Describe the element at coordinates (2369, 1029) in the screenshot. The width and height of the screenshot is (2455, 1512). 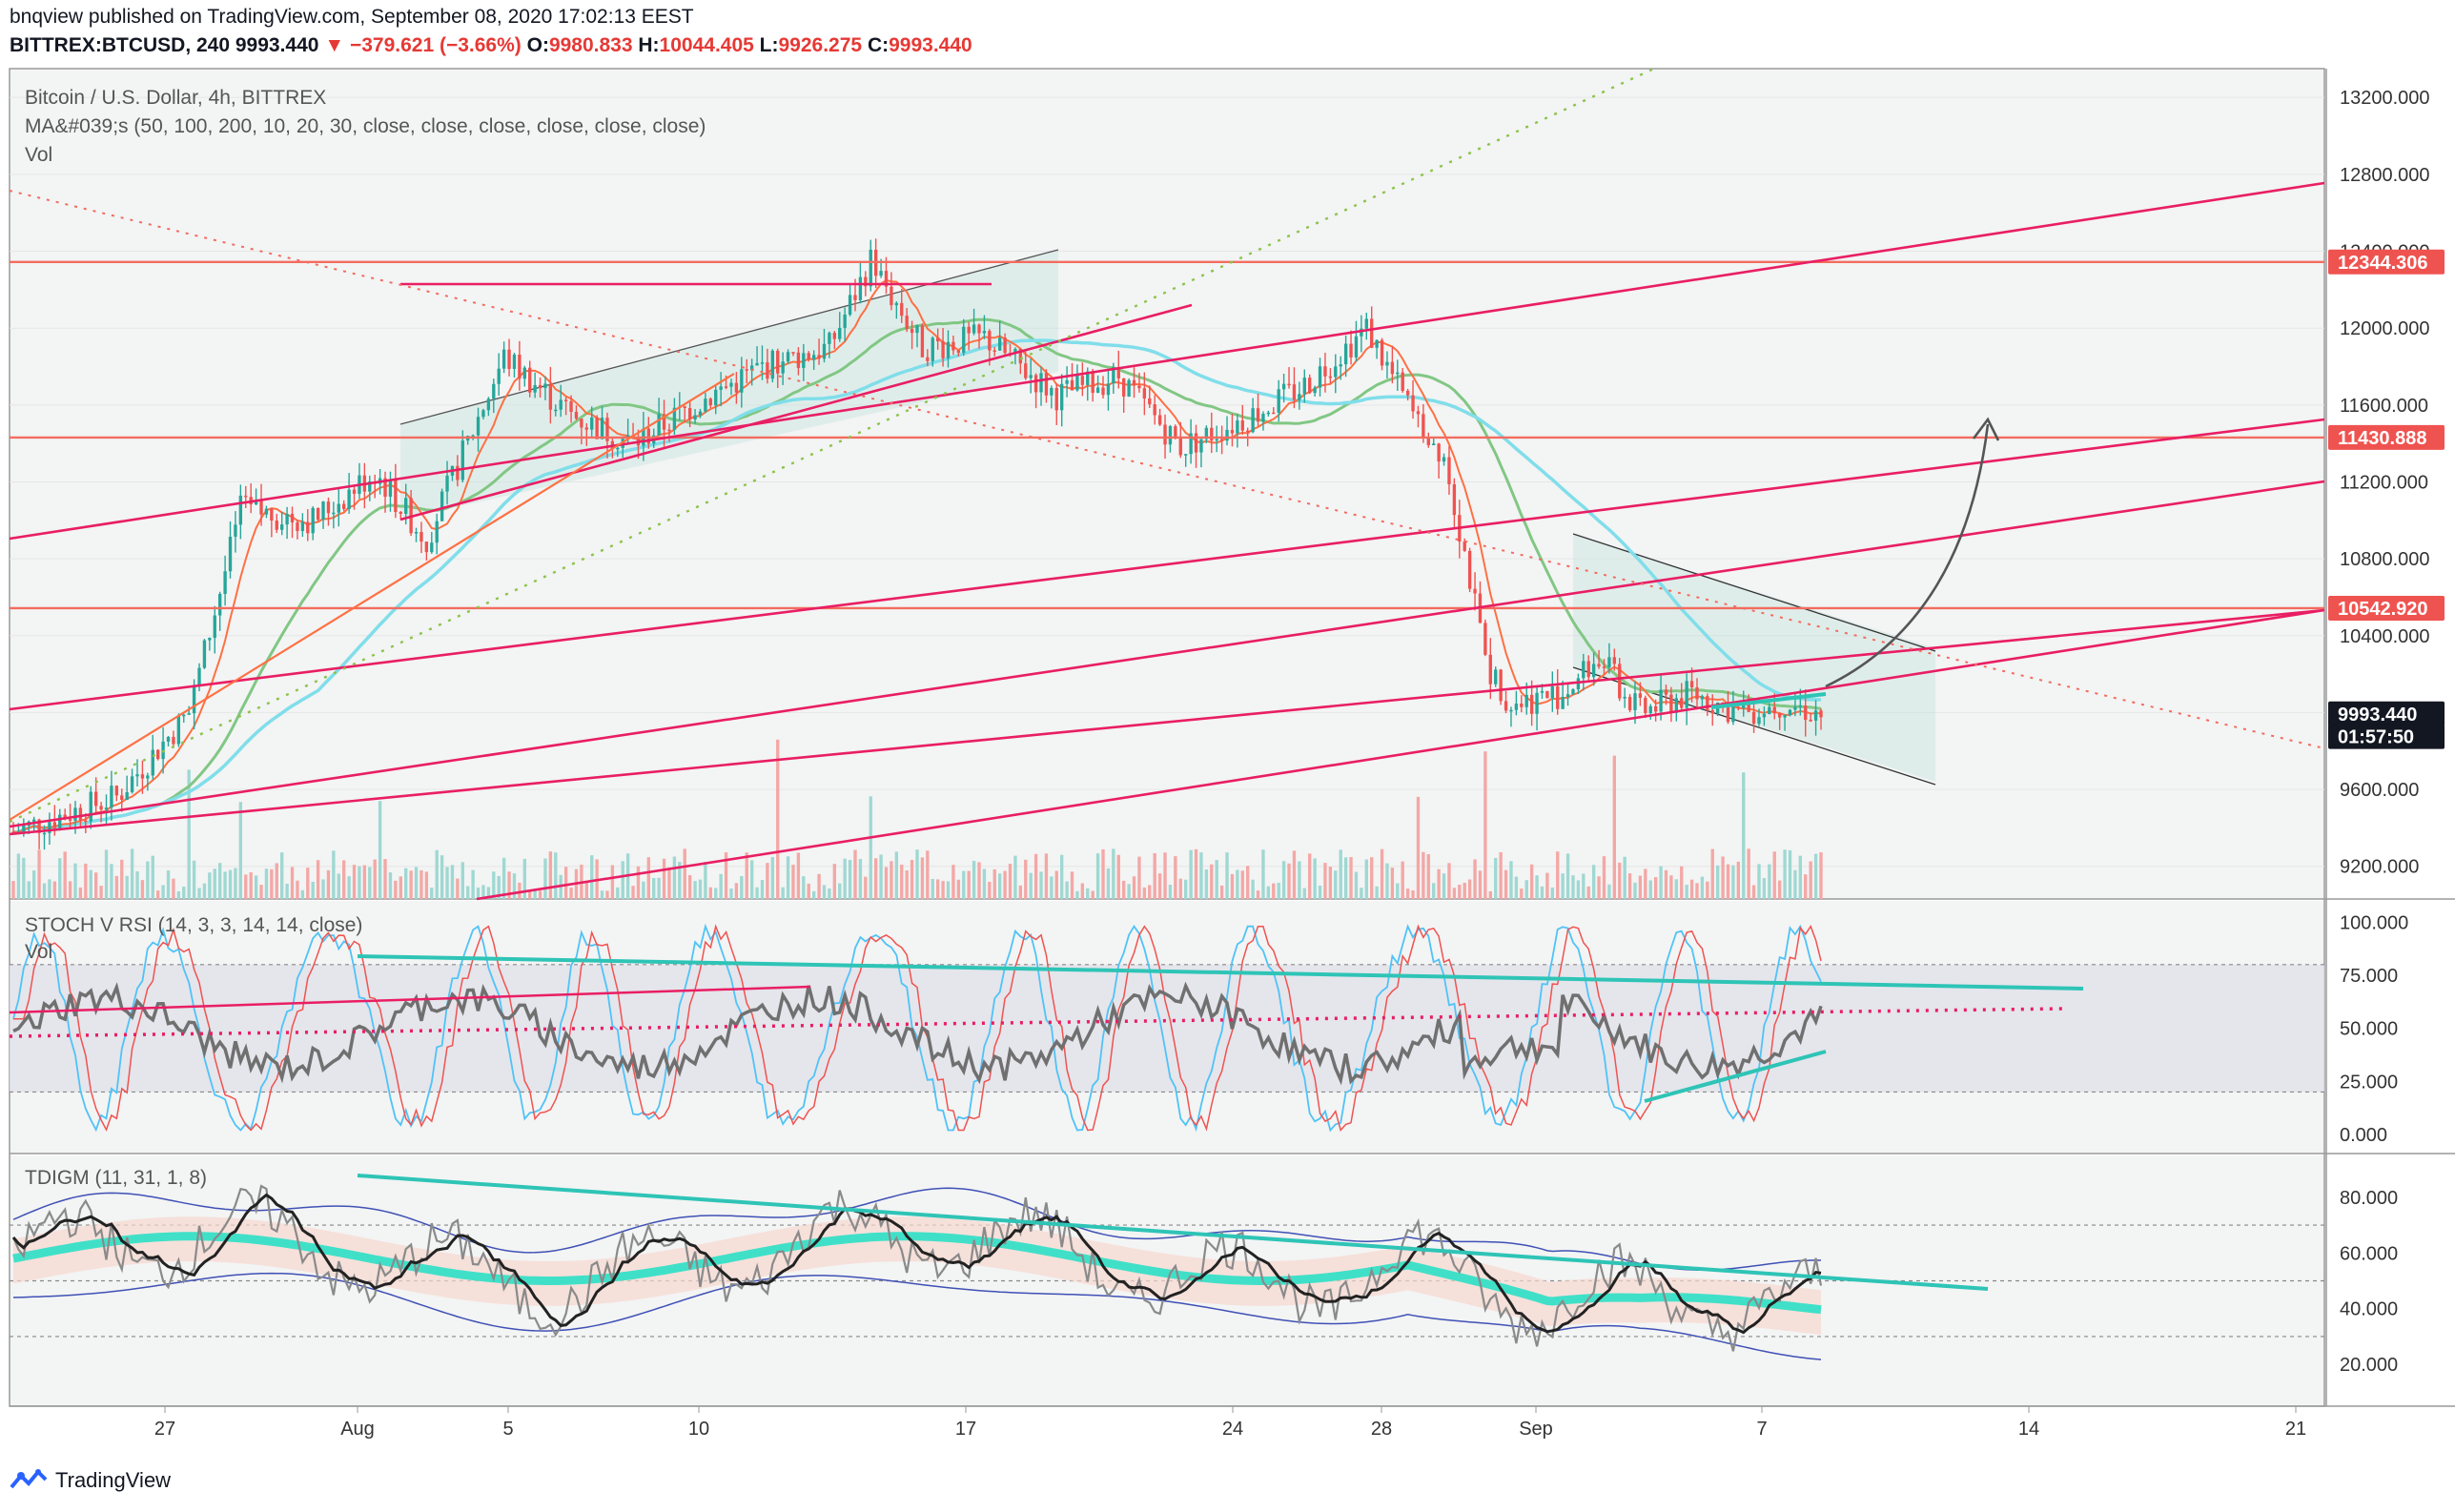
I see `stoch-tick-label: 50.000` at that location.